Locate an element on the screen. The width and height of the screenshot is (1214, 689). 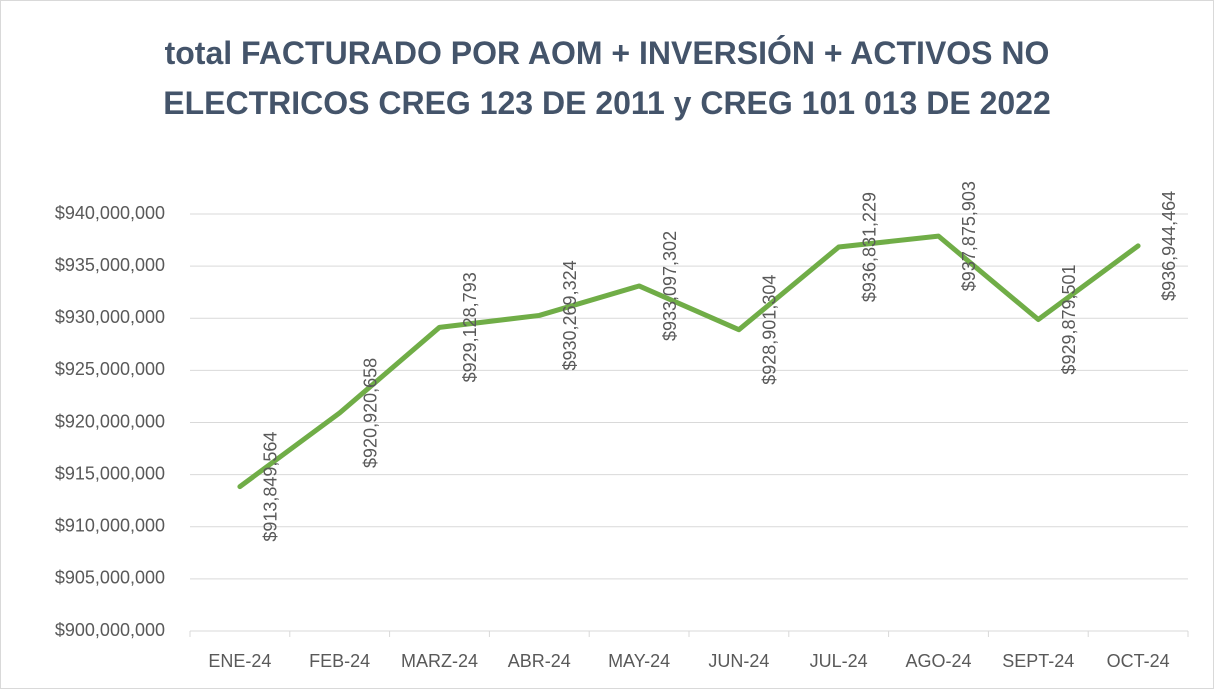
x-tick-label: ENE-24 is located at coordinates (239, 661).